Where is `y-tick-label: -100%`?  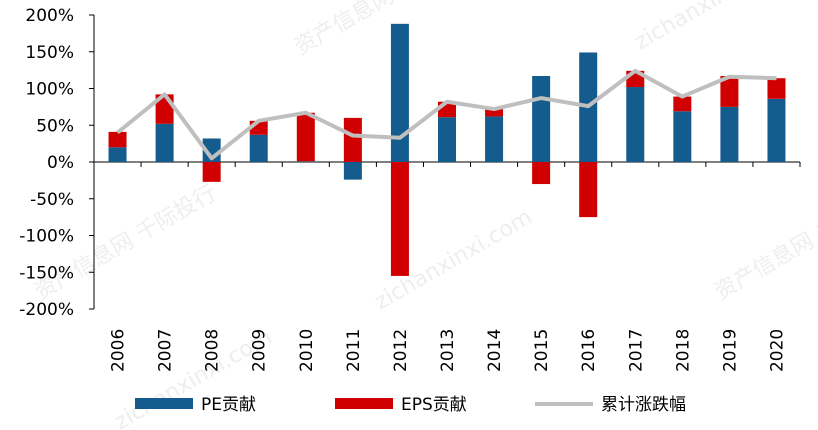
y-tick-label: -100% is located at coordinates (46, 237).